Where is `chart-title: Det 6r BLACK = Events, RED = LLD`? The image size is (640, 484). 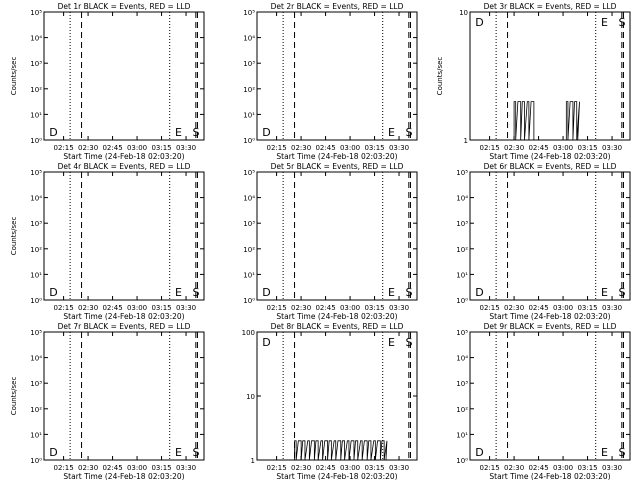 chart-title: Det 6r BLACK = Events, RED = LLD is located at coordinates (550, 166).